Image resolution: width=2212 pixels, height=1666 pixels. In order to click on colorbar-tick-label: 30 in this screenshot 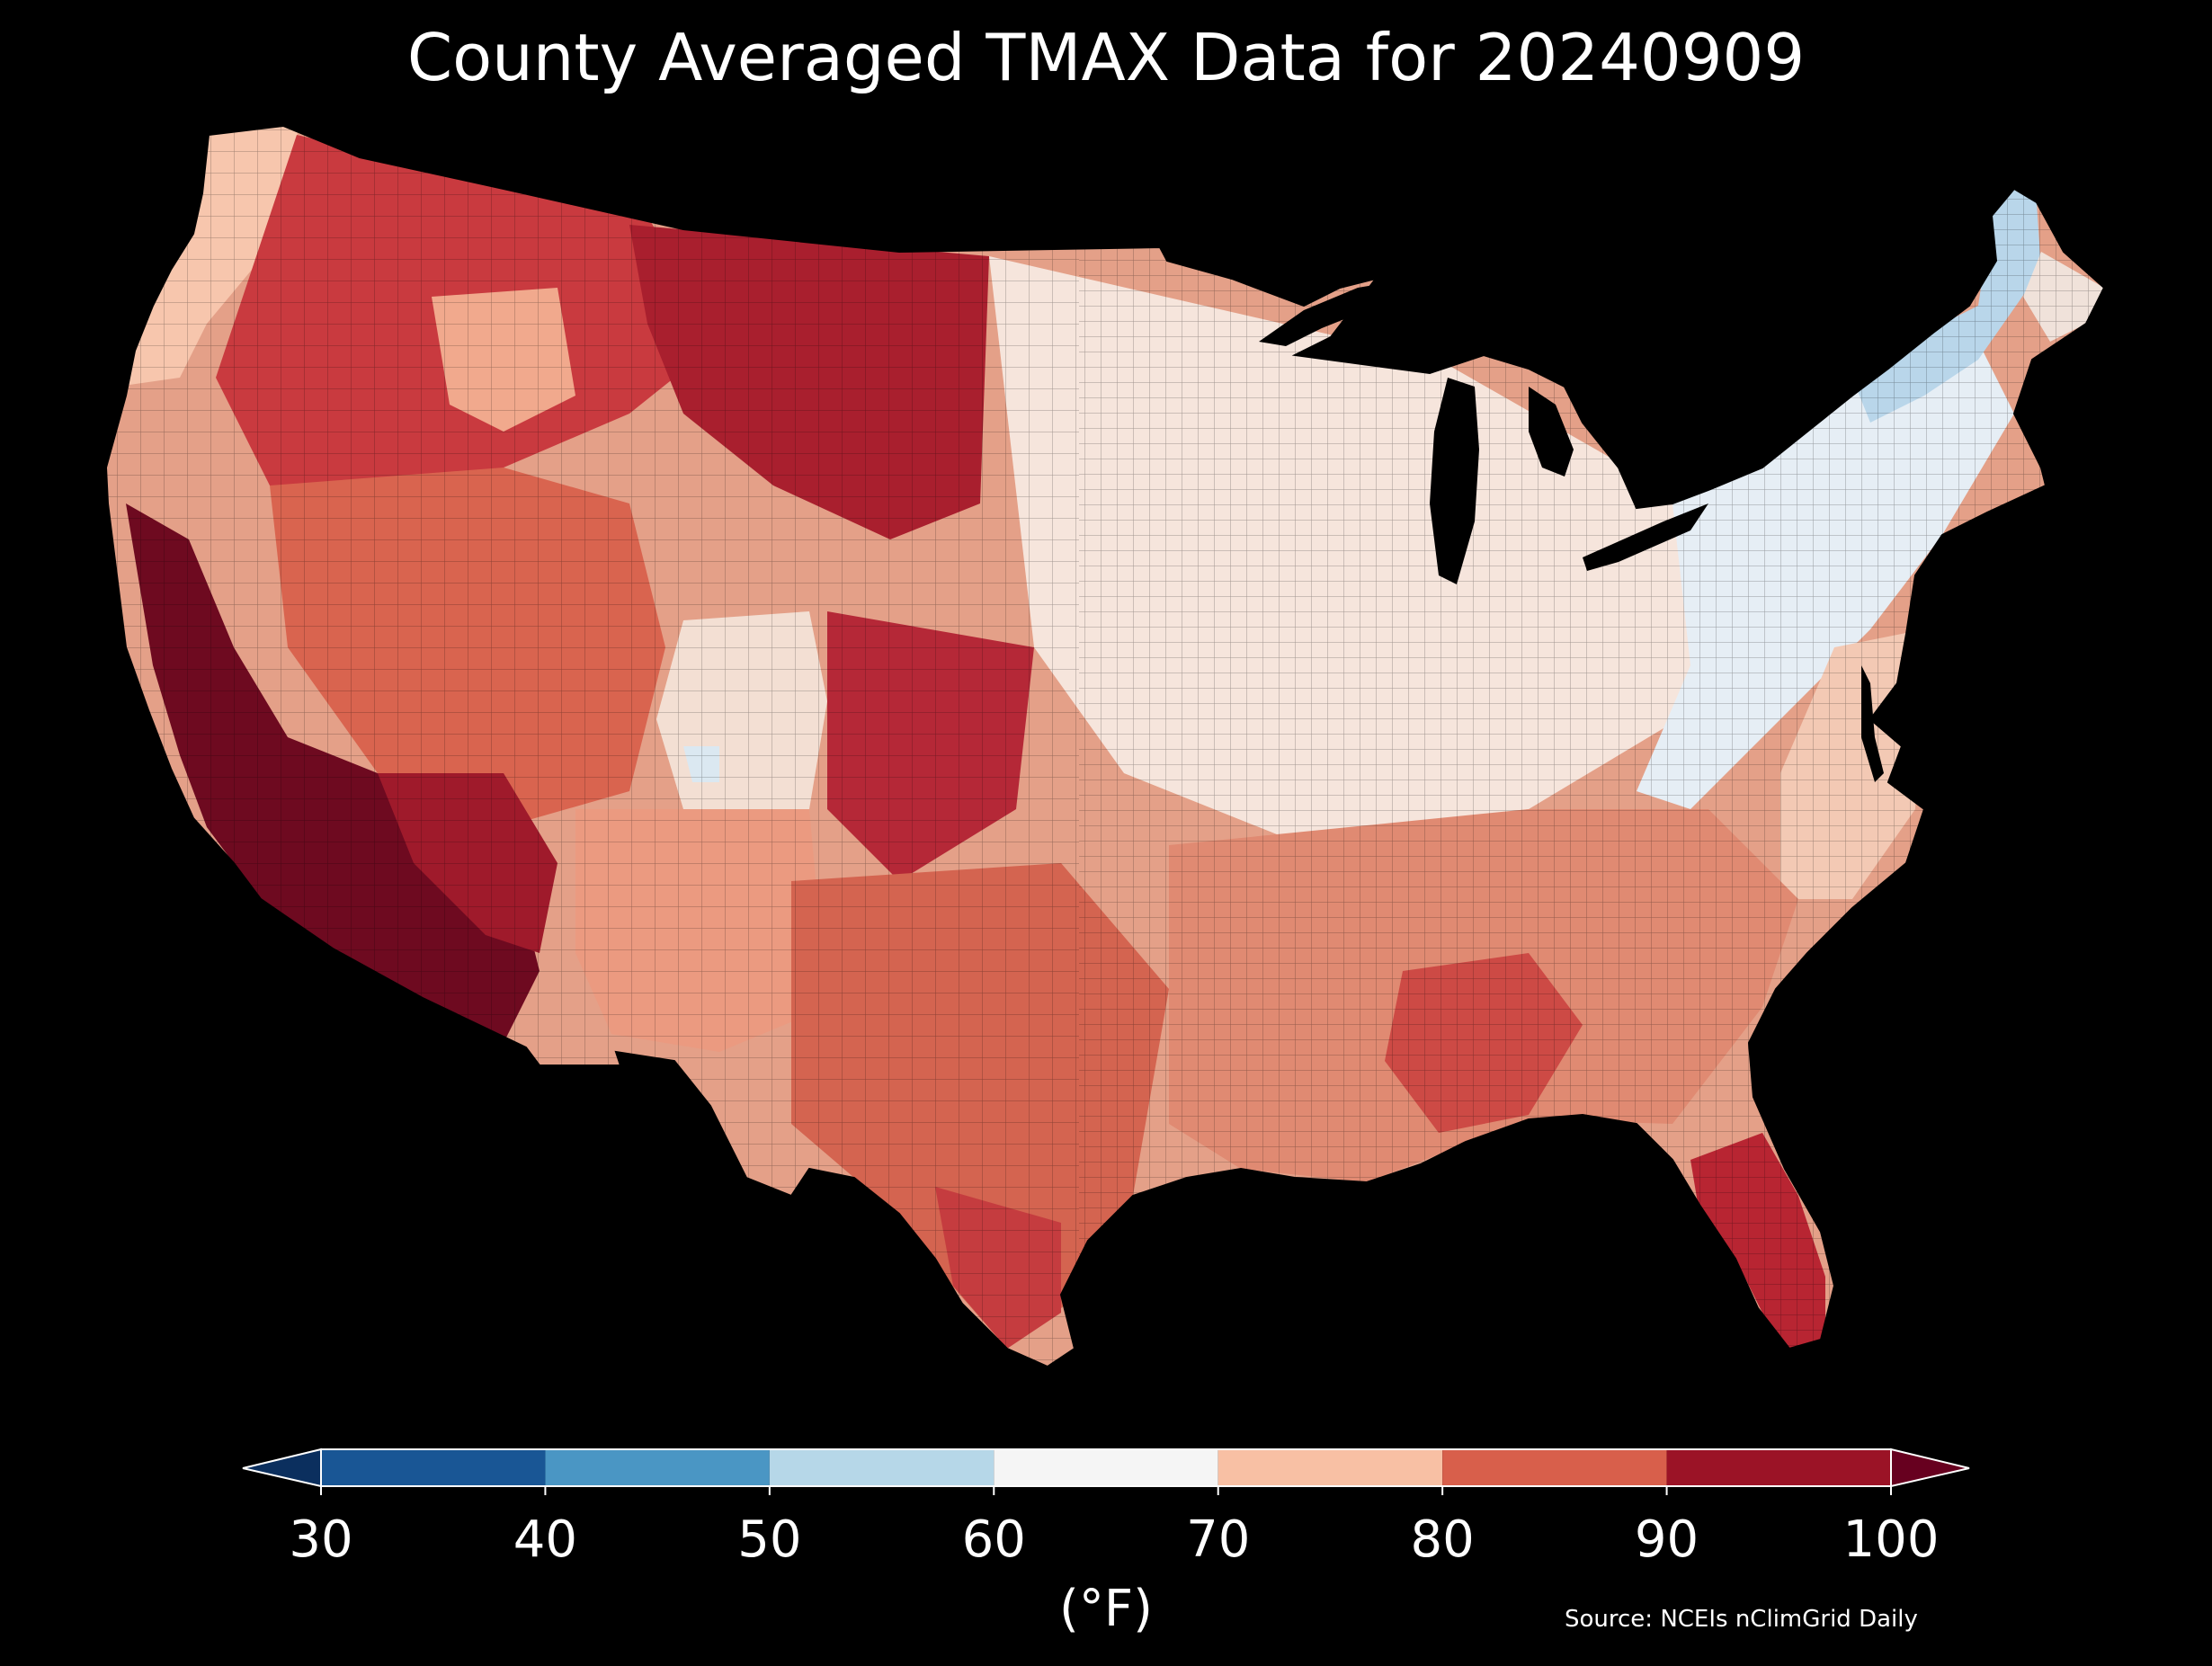, I will do `click(321, 1540)`.